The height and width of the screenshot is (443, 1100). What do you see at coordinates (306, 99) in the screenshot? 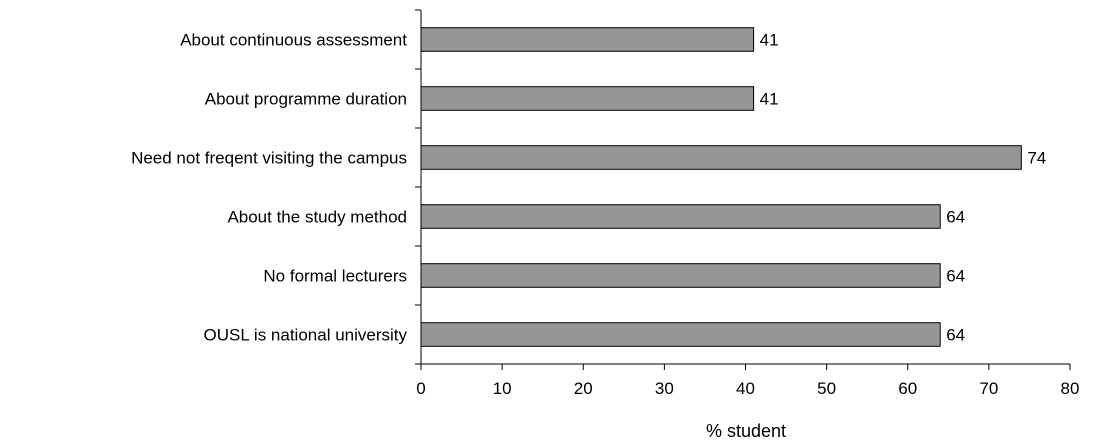
I see `category-label: About programme duration` at bounding box center [306, 99].